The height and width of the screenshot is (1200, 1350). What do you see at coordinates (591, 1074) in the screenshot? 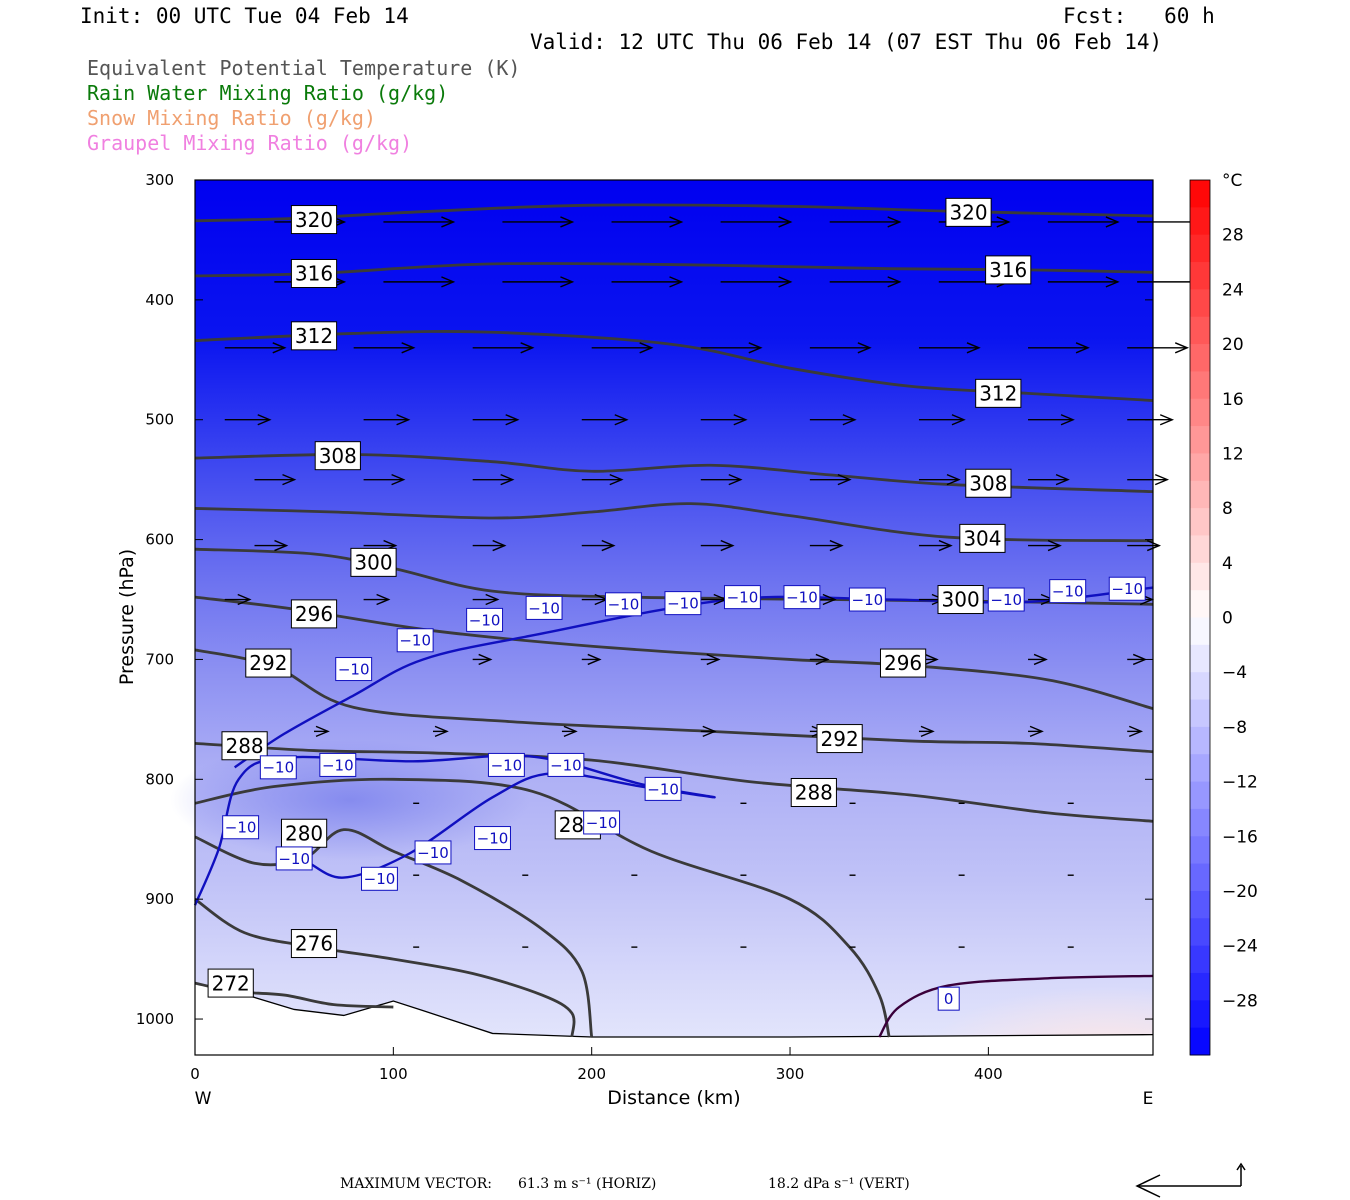
I see `x-tick-label: 200` at bounding box center [591, 1074].